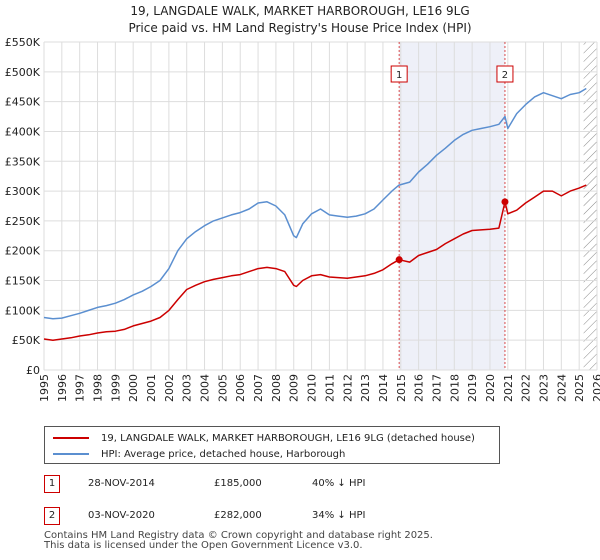  What do you see at coordinates (339, 483) in the screenshot?
I see `transaction-hpi-diff: 40% ↓ HPI` at bounding box center [339, 483].